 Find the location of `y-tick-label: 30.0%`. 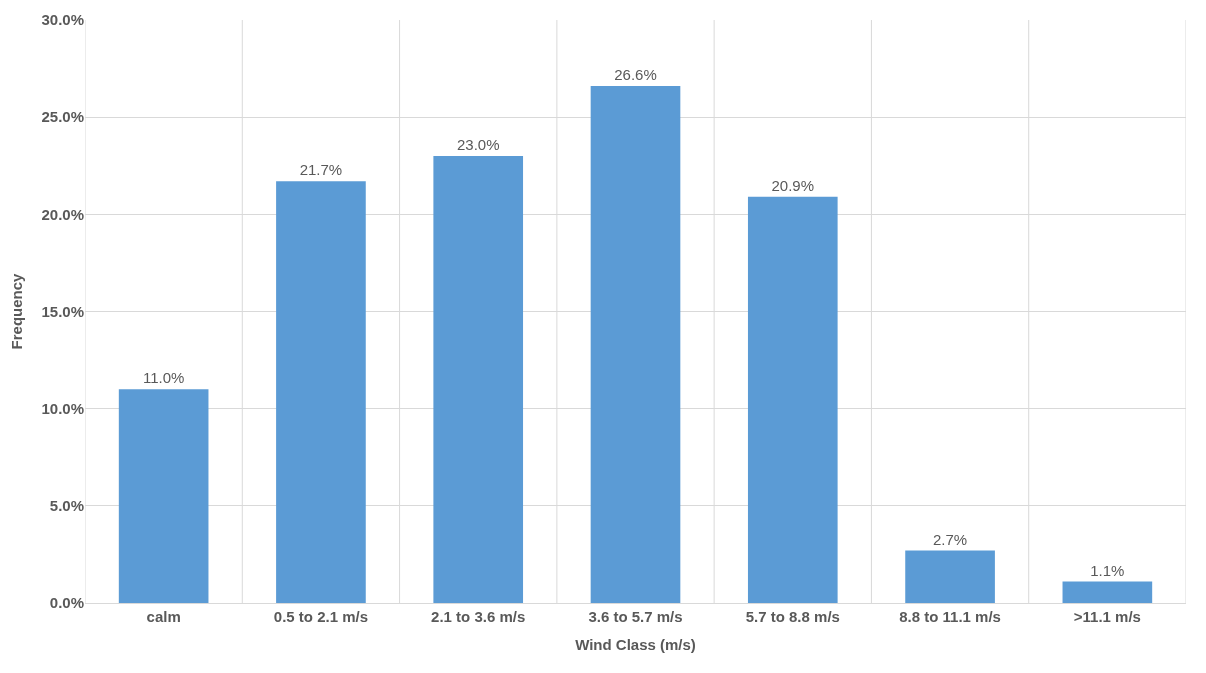

y-tick-label: 30.0% is located at coordinates (62, 20).